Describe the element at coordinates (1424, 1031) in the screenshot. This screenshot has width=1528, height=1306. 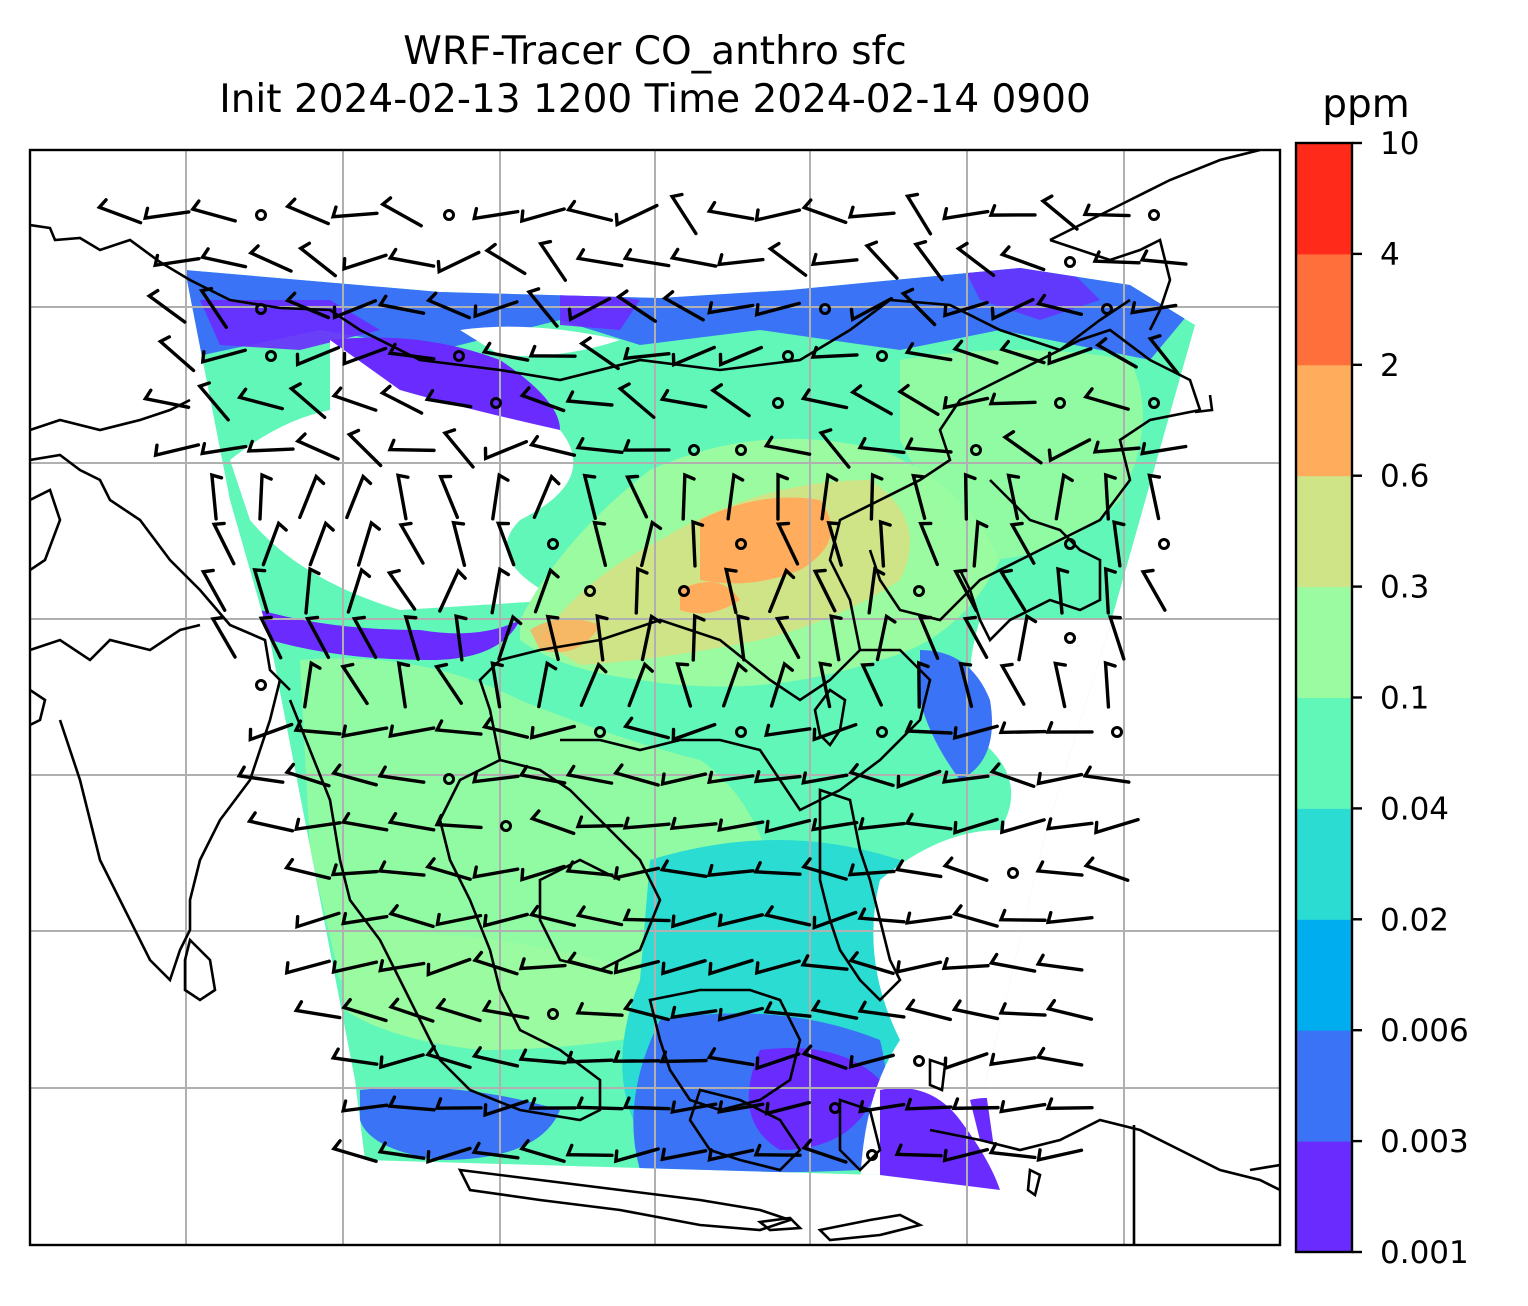
I see `colorbar-tick-label: 0.006` at that location.